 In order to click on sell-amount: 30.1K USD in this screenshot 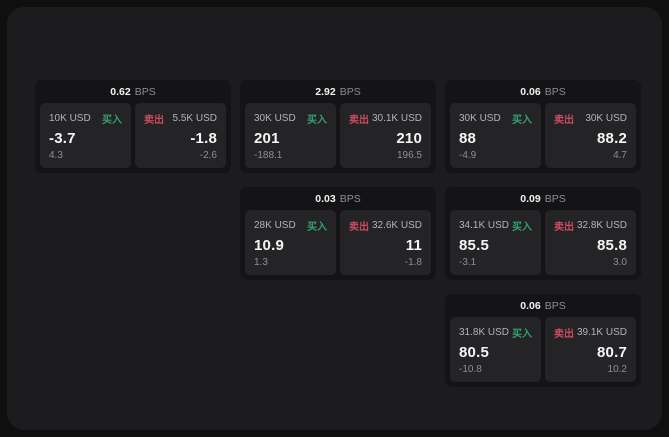, I will do `click(396, 118)`.